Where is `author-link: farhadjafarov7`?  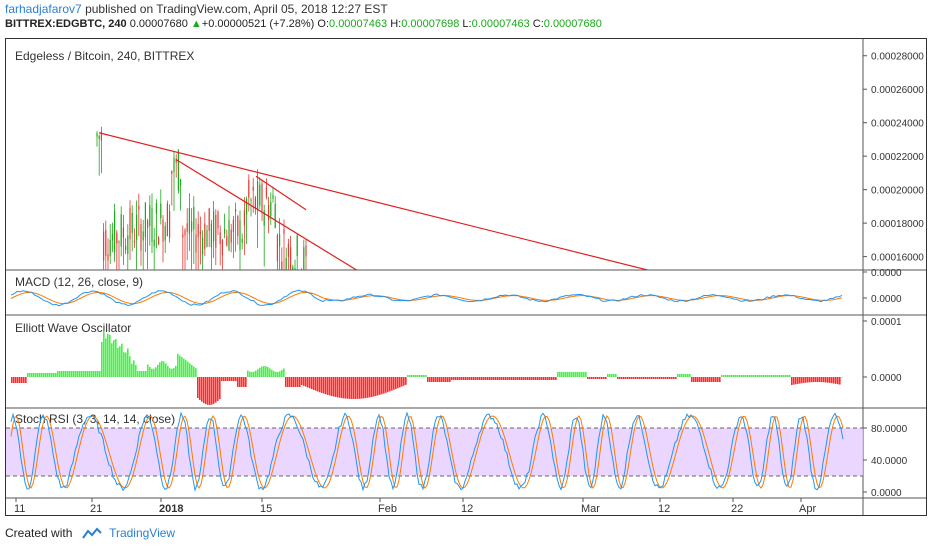
author-link: farhadjafarov7 is located at coordinates (43, 9).